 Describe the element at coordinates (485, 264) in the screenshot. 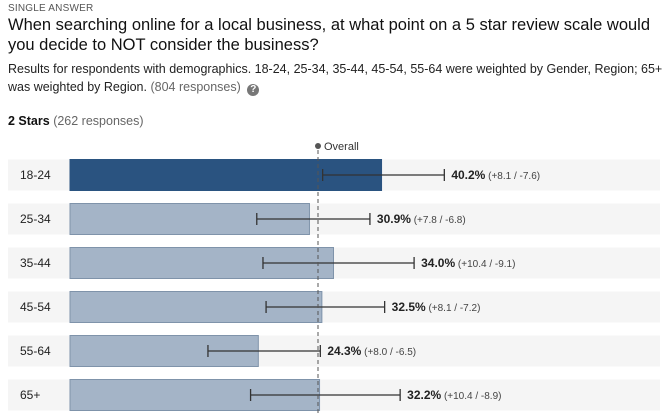

I see `error-range-label: (+10.4 / -9.1)` at that location.